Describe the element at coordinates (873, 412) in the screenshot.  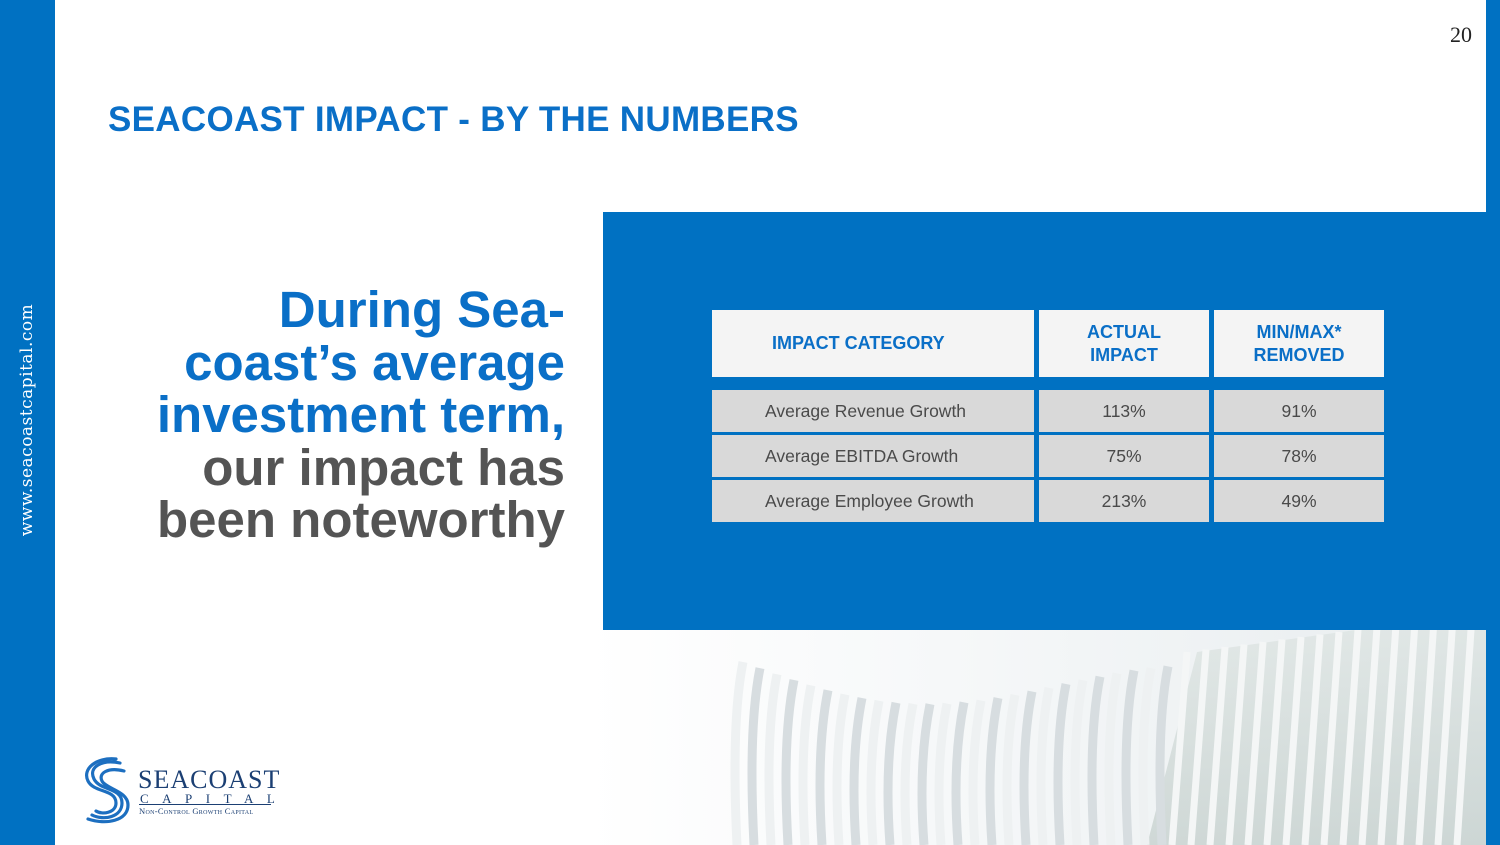
I see `cell-category: Average Revenue Growth` at that location.